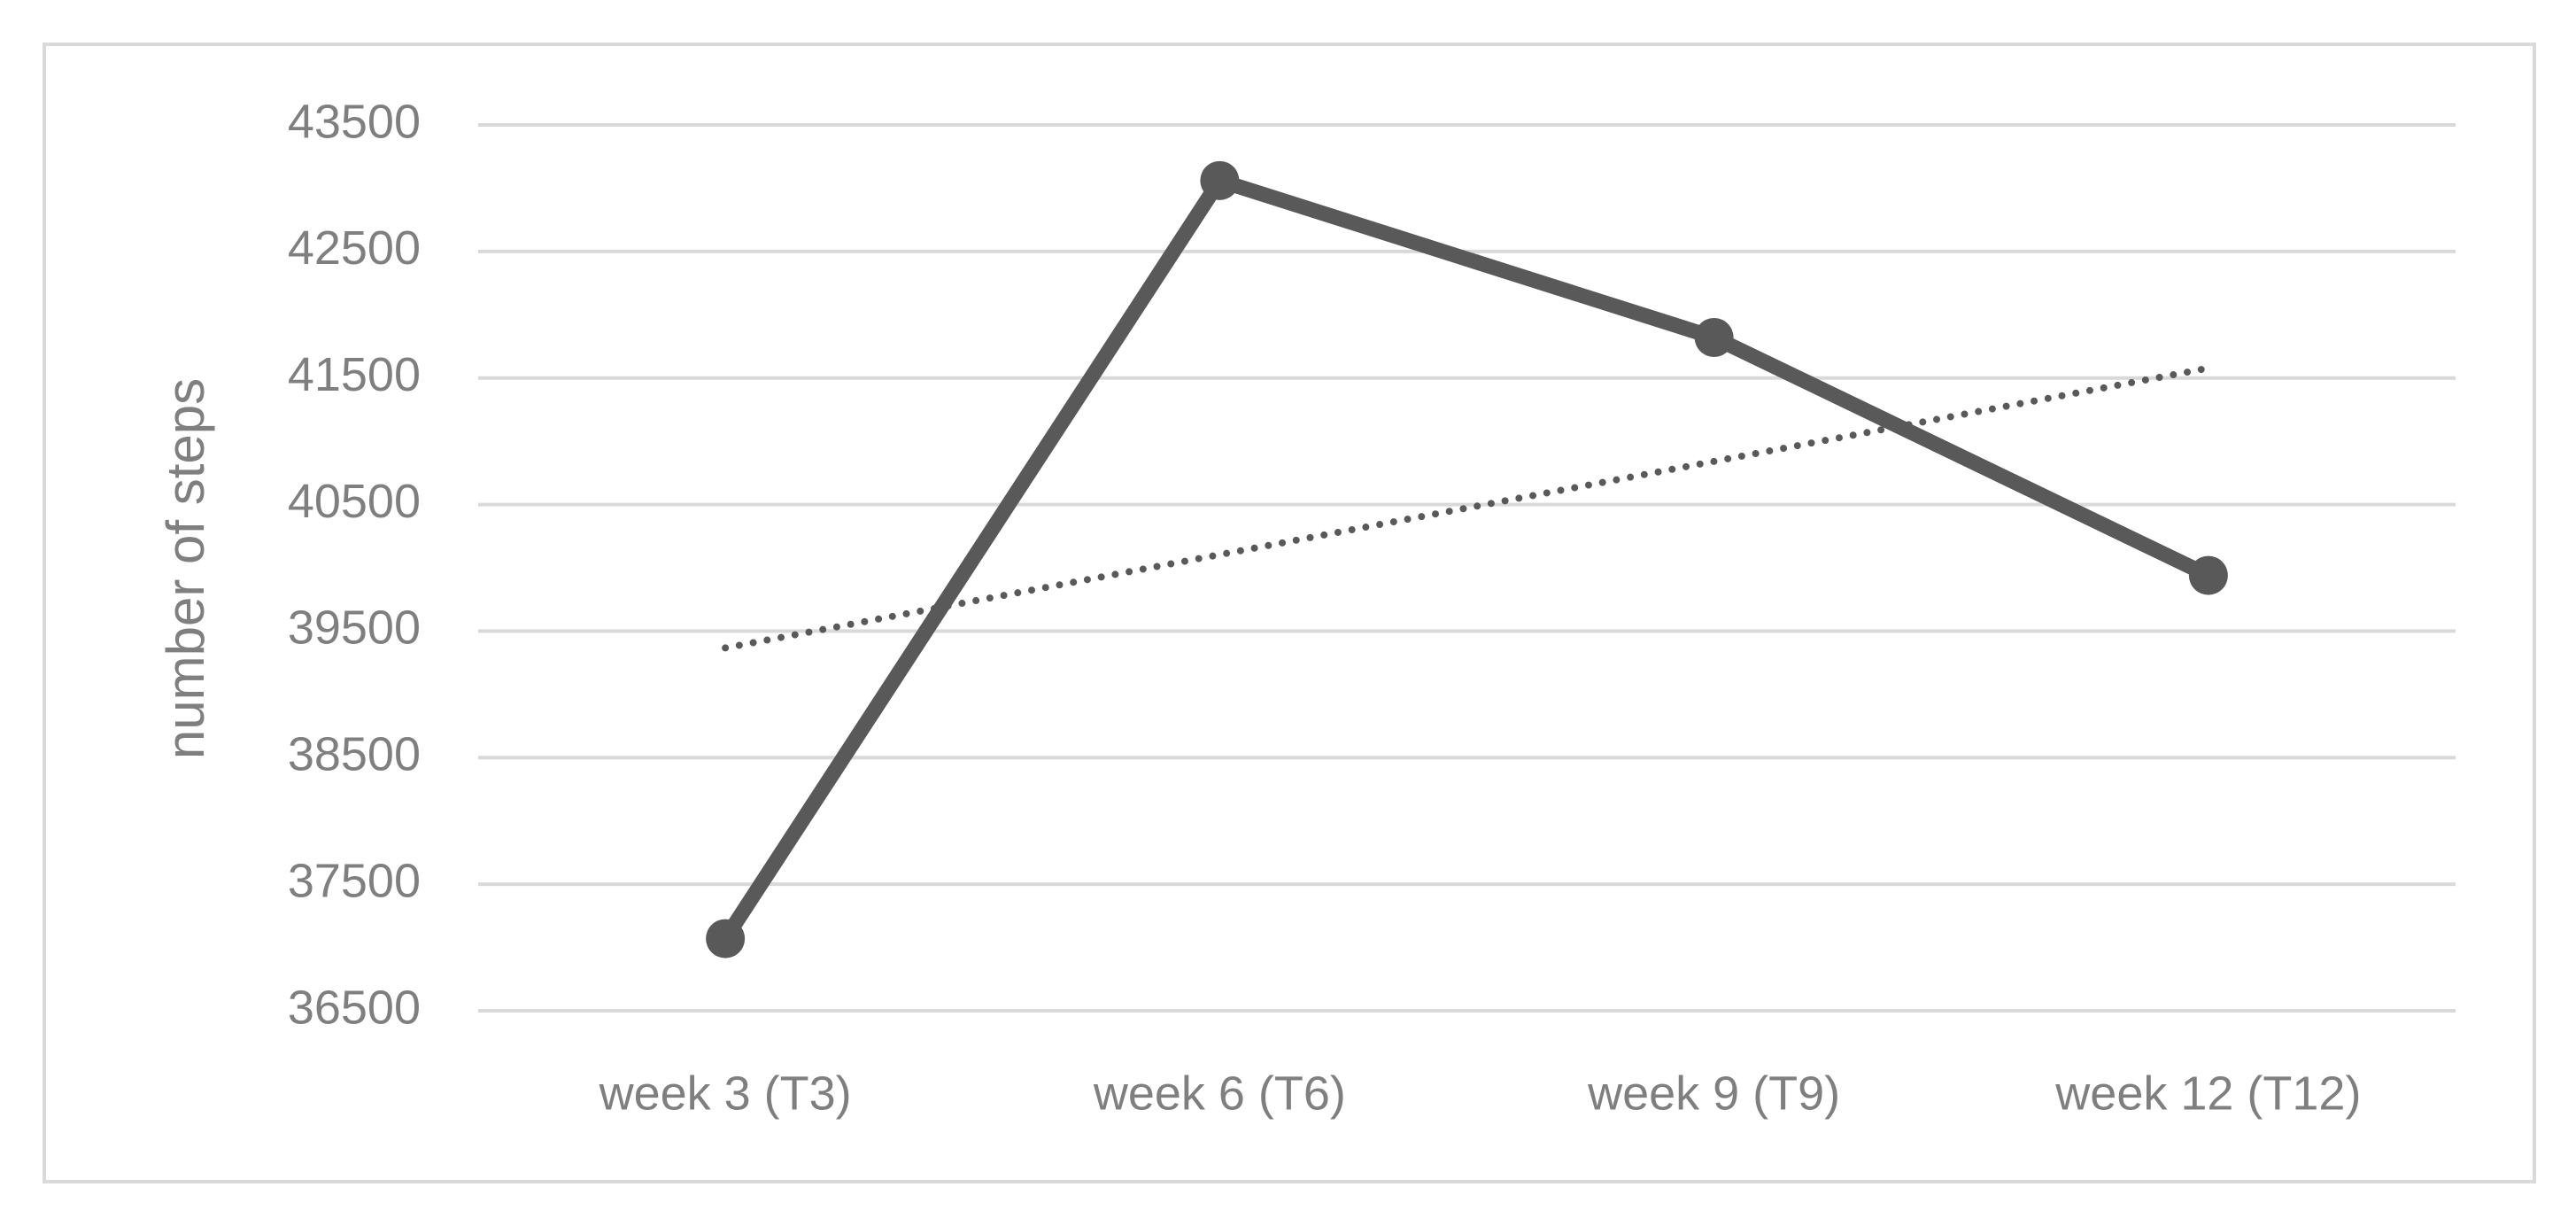  I want to click on x-tick-label: week 6 (T6), so click(1219, 1093).